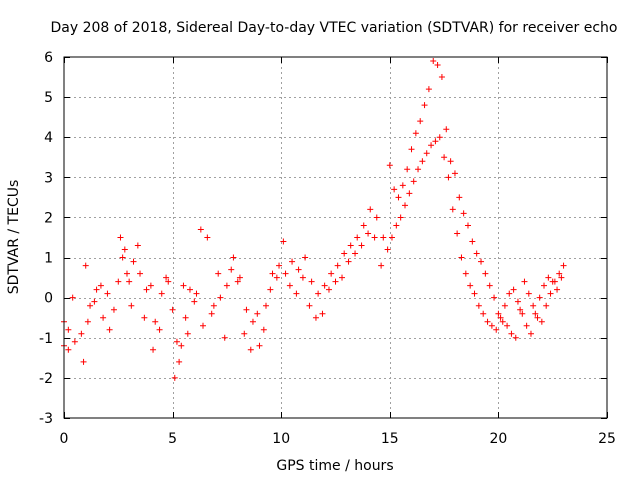 The width and height of the screenshot is (640, 480). What do you see at coordinates (48, 58) in the screenshot?
I see `y-tick-label: 6` at bounding box center [48, 58].